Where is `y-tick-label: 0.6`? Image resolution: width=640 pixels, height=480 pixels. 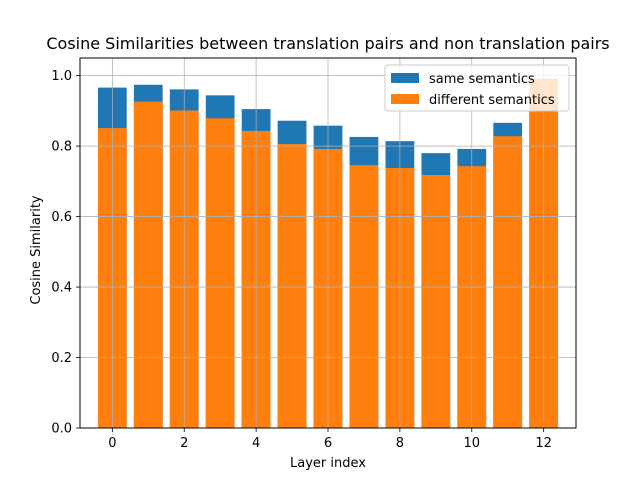 y-tick-label: 0.6 is located at coordinates (61, 217).